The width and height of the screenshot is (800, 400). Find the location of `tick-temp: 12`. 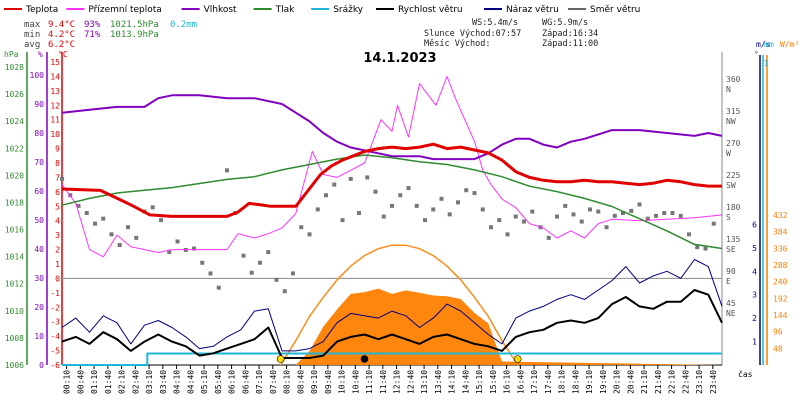

tick-temp: 12 is located at coordinates (55, 105).